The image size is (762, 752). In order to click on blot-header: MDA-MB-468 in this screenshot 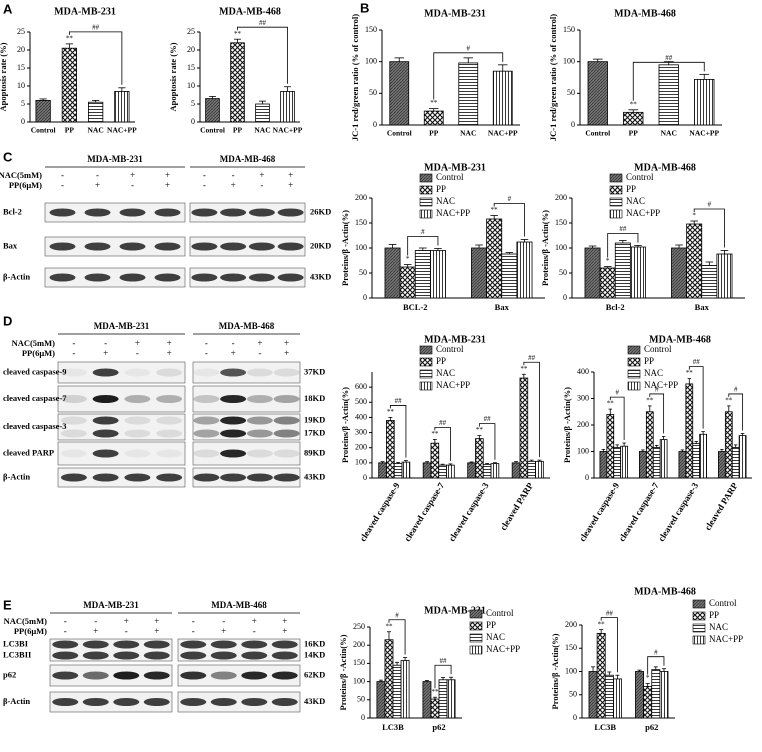, I will do `click(248, 159)`.